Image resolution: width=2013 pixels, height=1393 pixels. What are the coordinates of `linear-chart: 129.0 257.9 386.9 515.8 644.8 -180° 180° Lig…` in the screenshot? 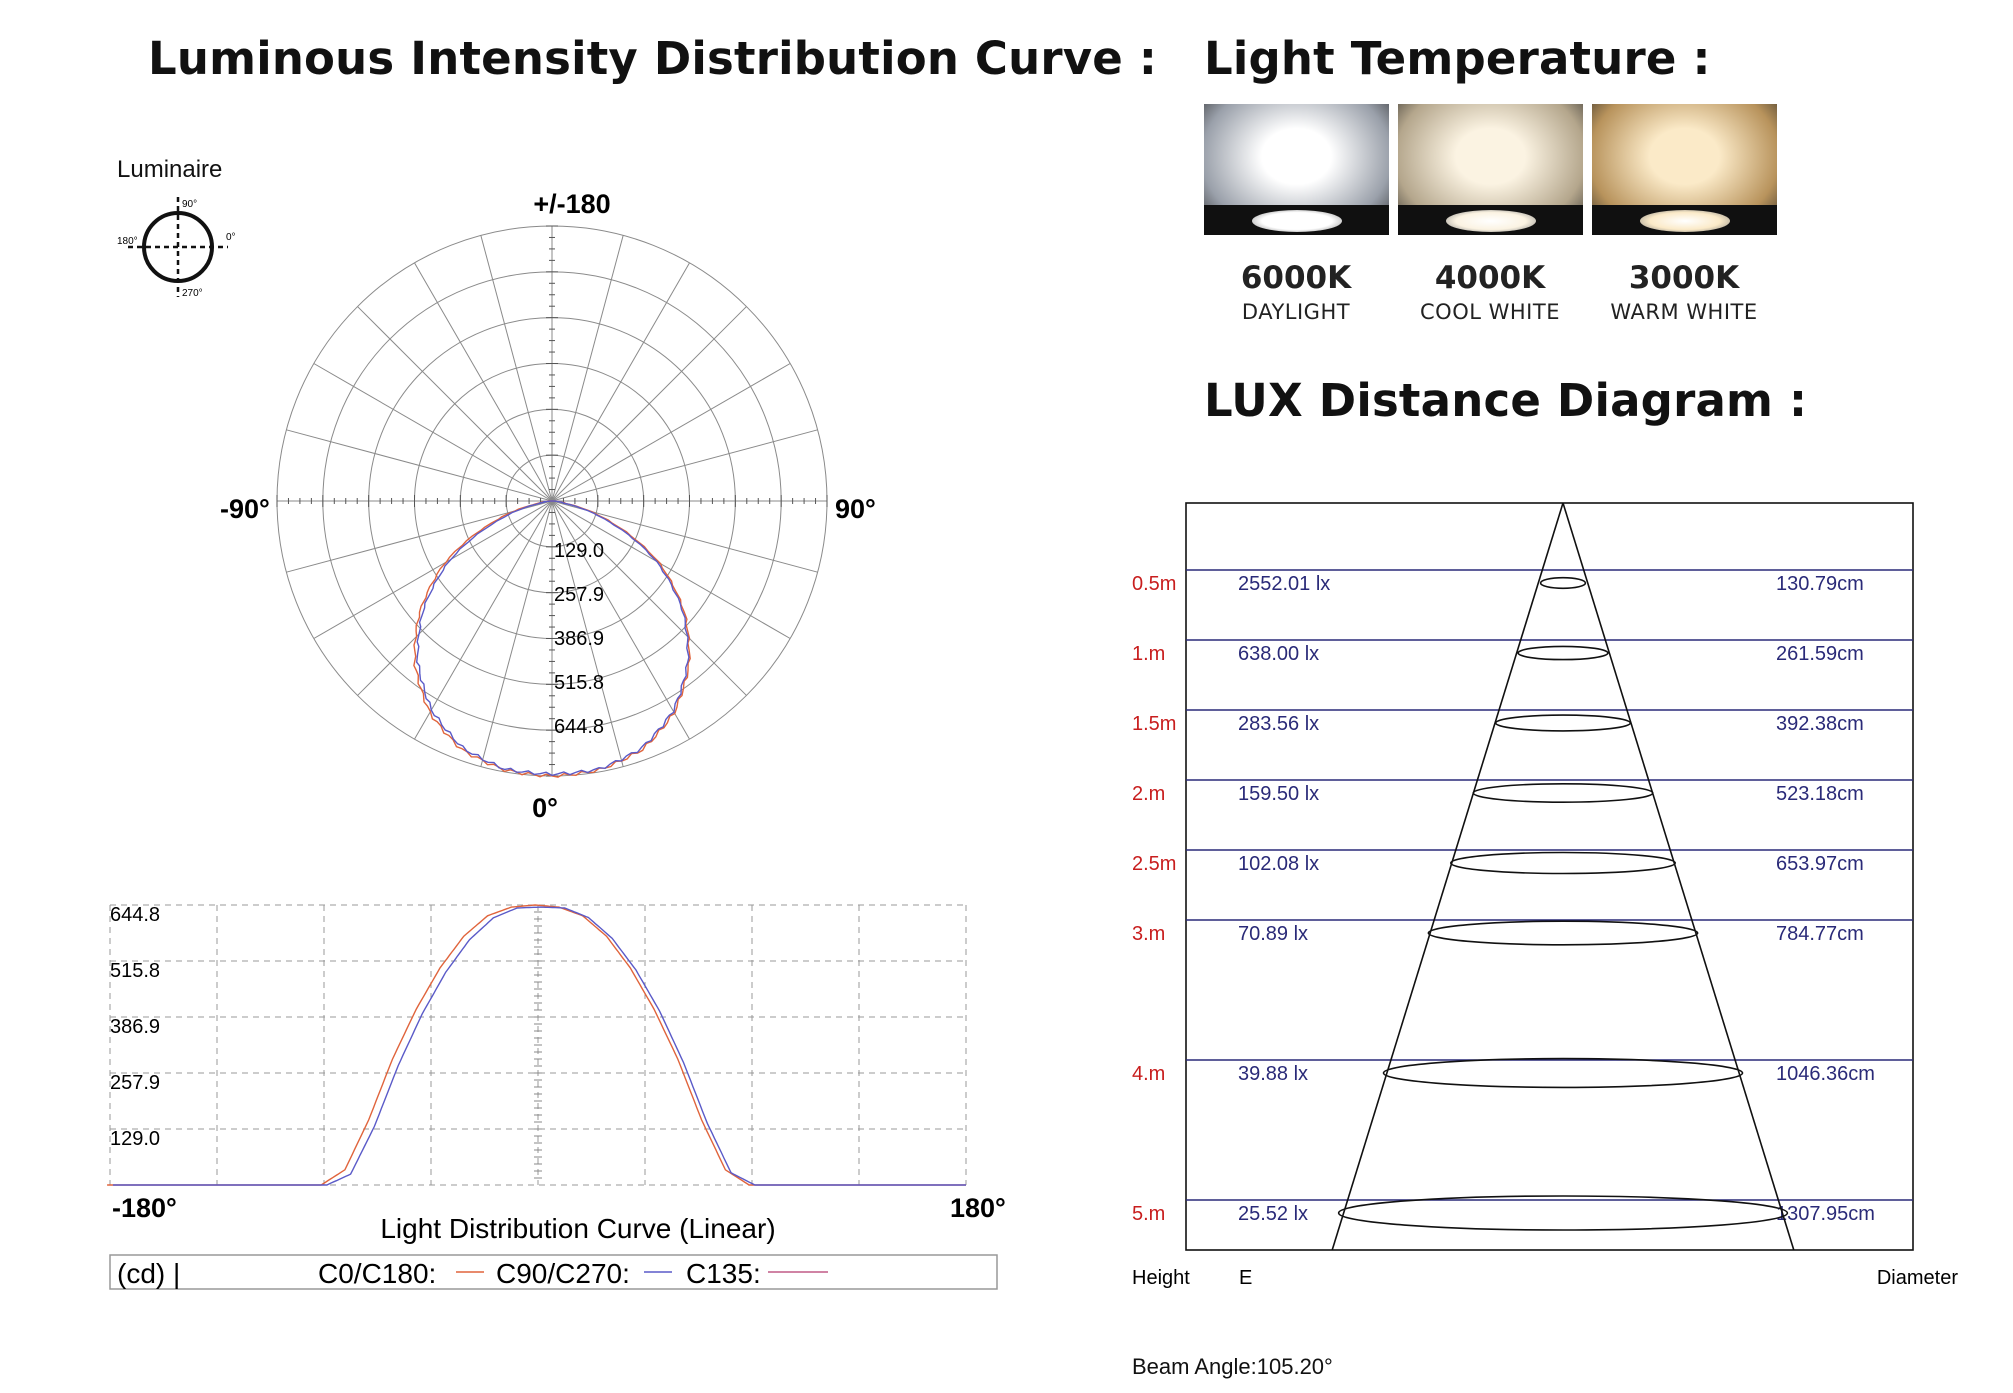 It's located at (556, 1097).